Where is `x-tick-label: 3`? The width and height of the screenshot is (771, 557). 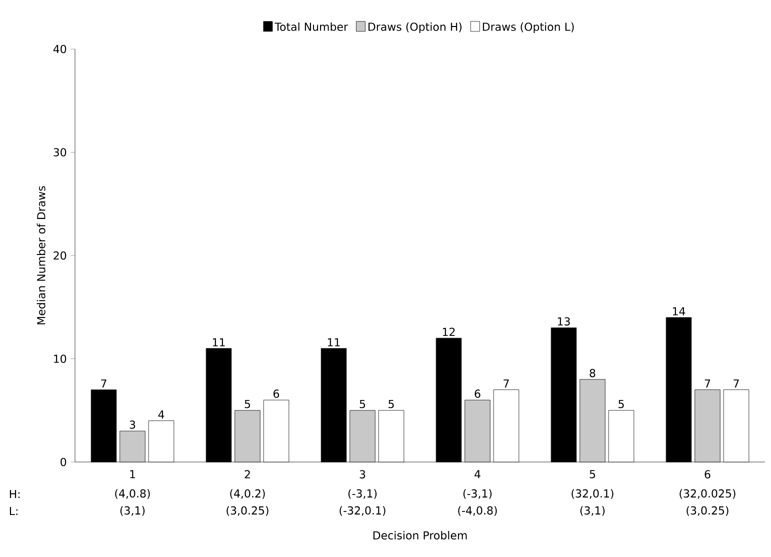 x-tick-label: 3 is located at coordinates (363, 474).